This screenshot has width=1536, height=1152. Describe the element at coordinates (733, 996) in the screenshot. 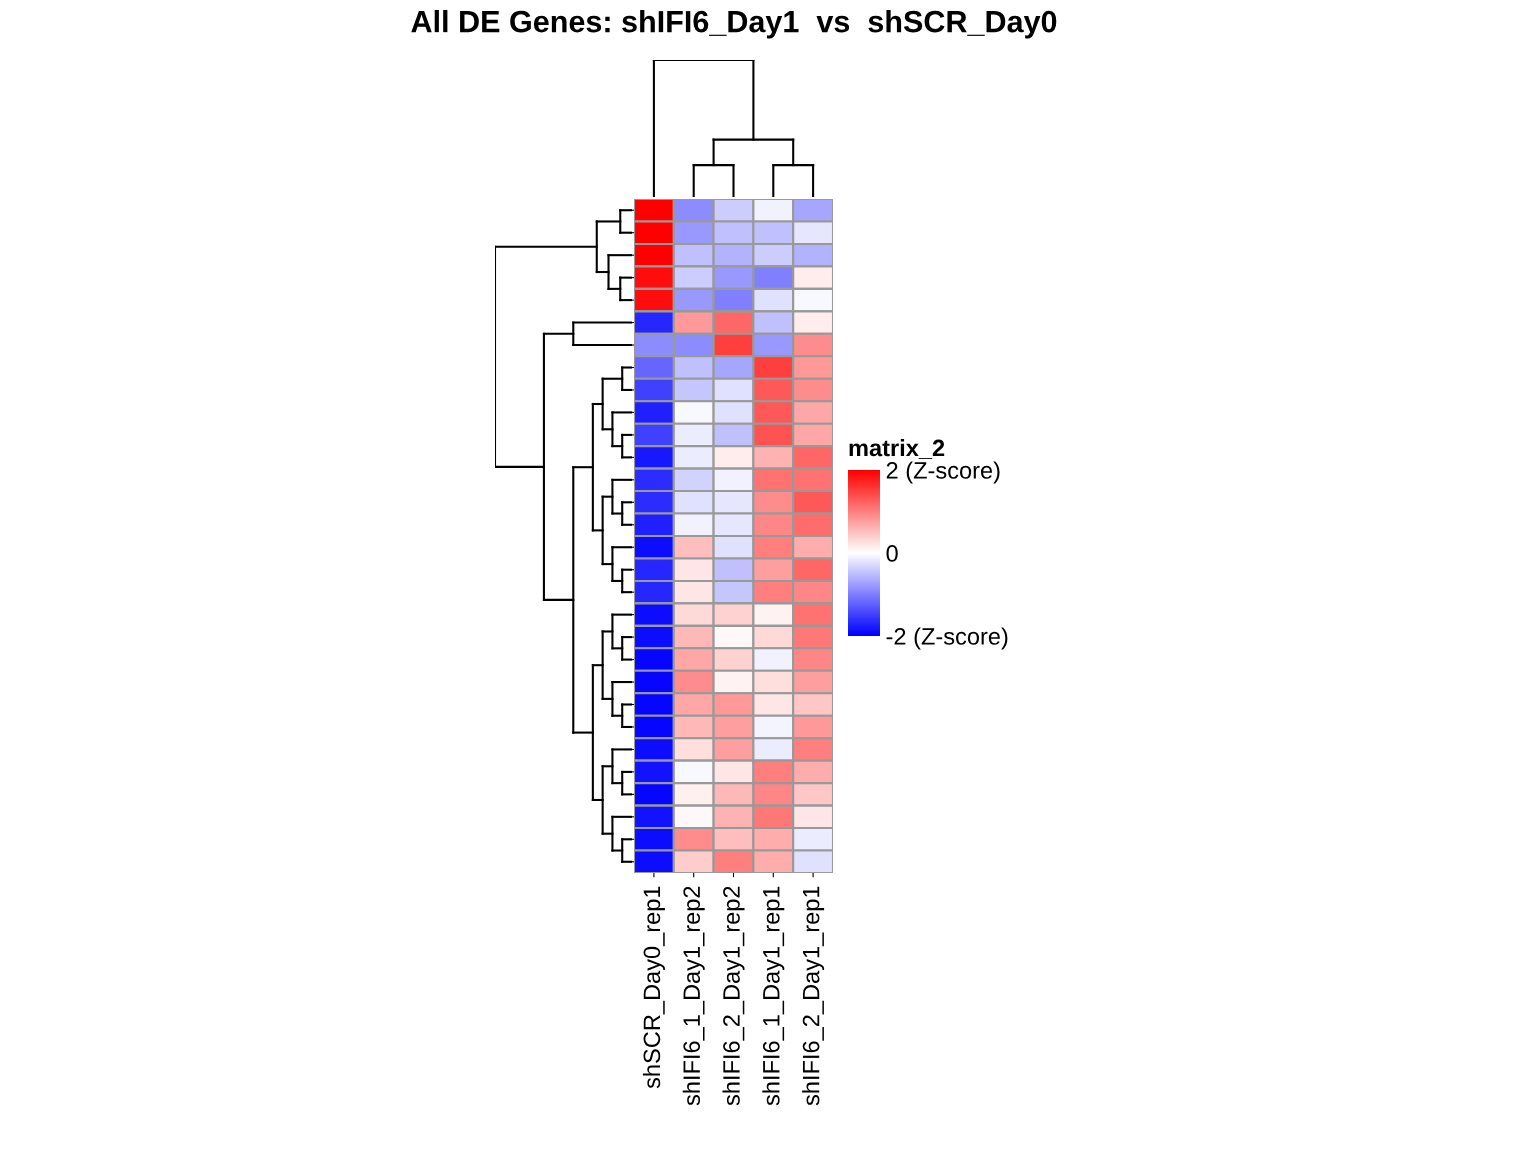

I see `x-tick-label: shIFI6_2_Day1_rep2` at that location.